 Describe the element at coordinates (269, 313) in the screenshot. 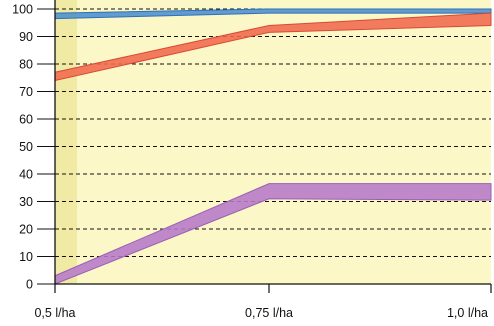

I see `x-tick-label: 0,75 l/ha` at that location.